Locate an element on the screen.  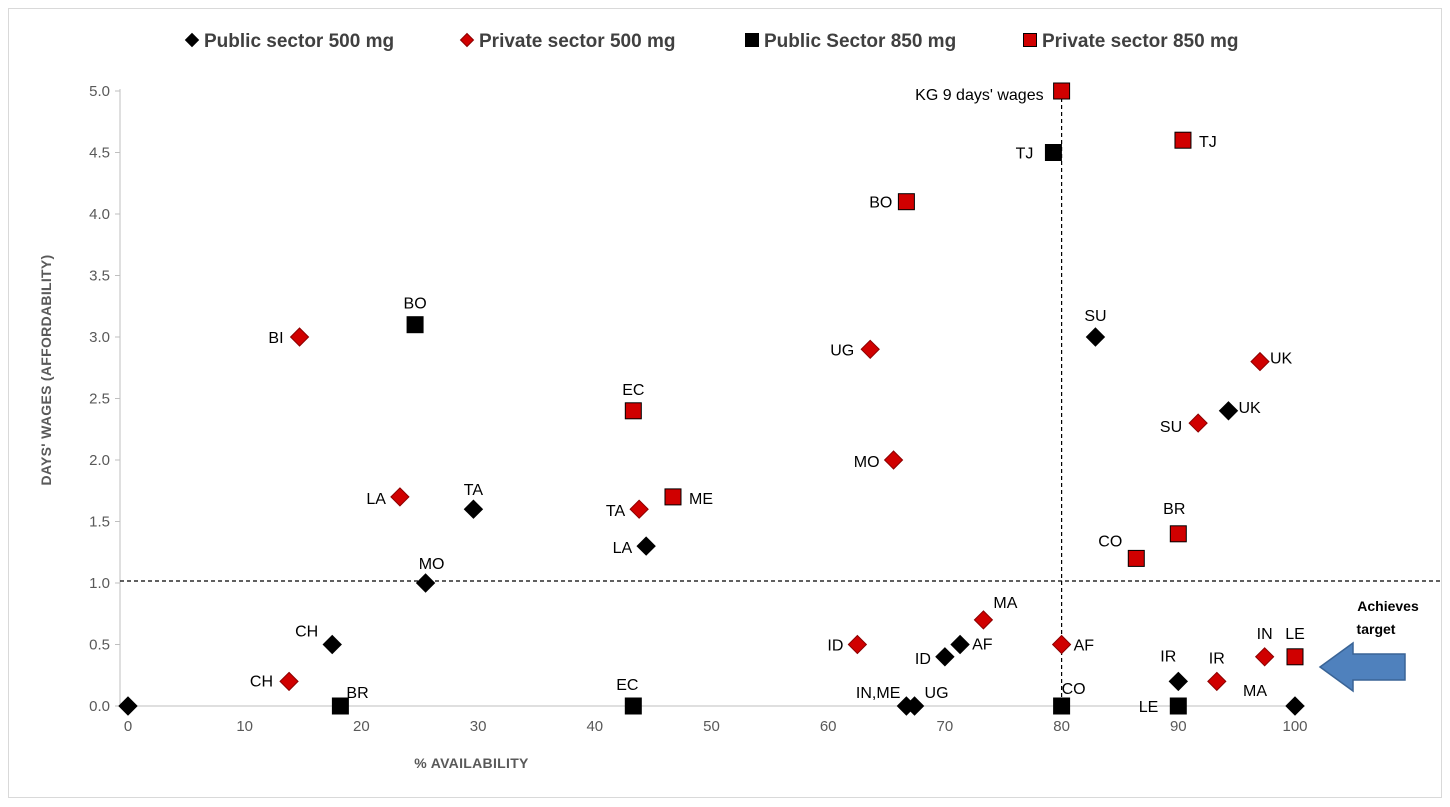
x-tick-label: 80 is located at coordinates (1061, 726).